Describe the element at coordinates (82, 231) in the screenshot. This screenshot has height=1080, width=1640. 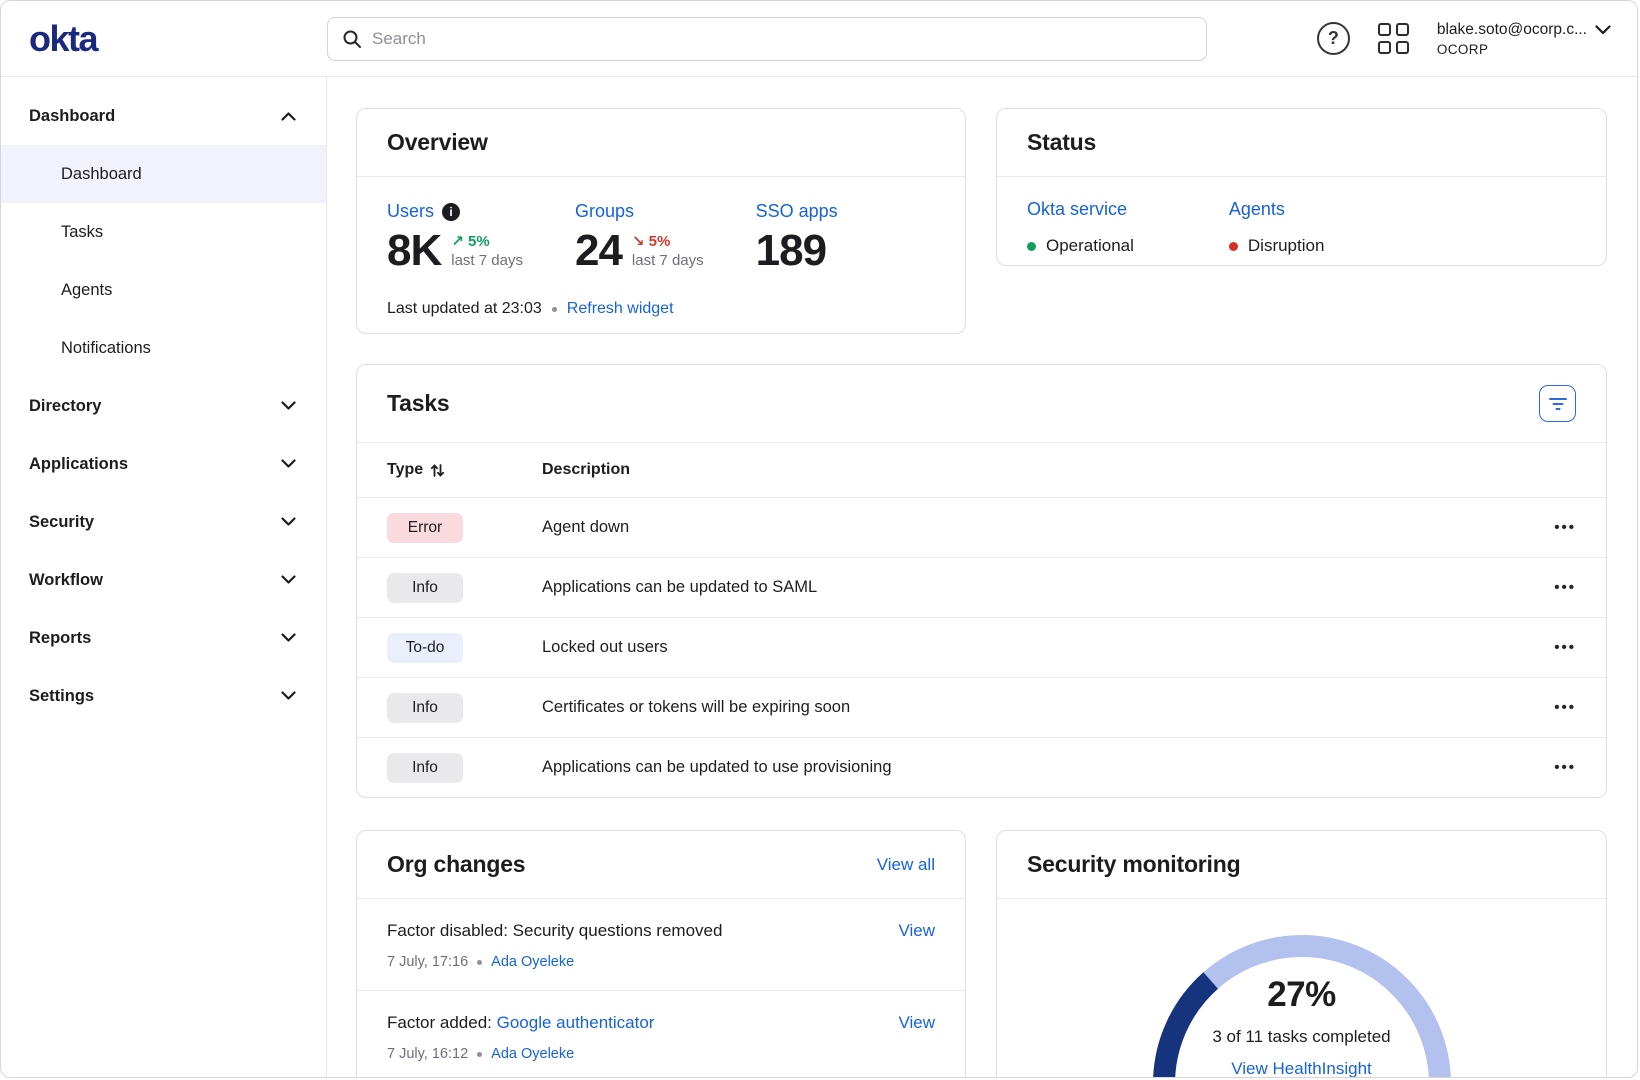
I see `sidebar-item-label: Tasks` at that location.